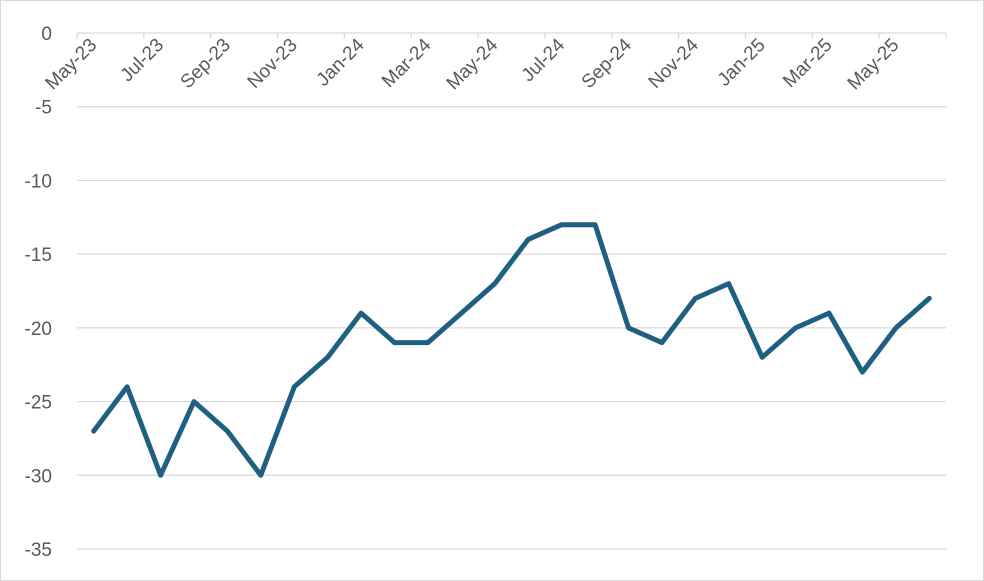 Image resolution: width=984 pixels, height=581 pixels. Describe the element at coordinates (544, 60) in the screenshot. I see `x-tick-label: Jul-24` at that location.